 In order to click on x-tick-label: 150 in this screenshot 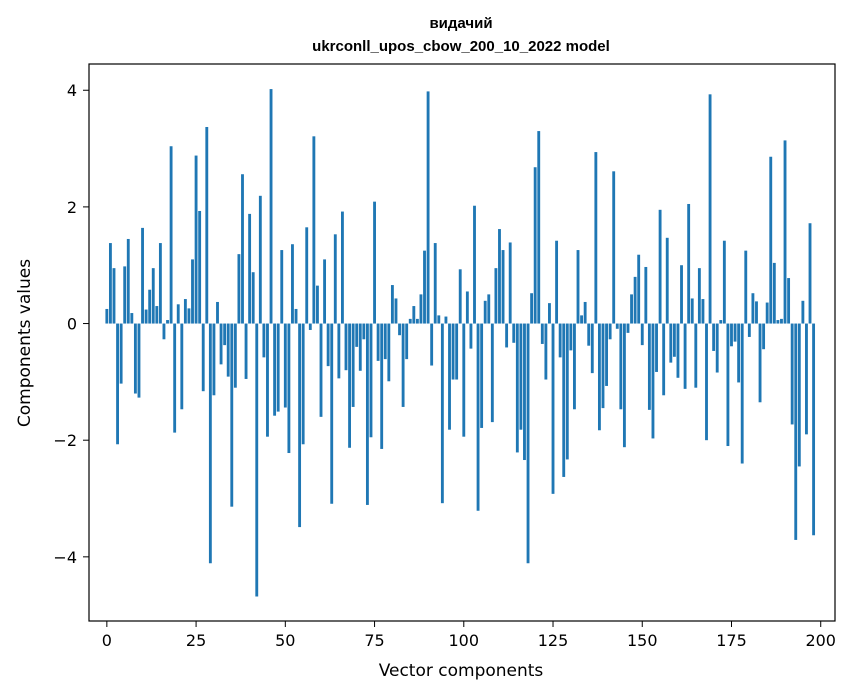, I will do `click(642, 640)`.